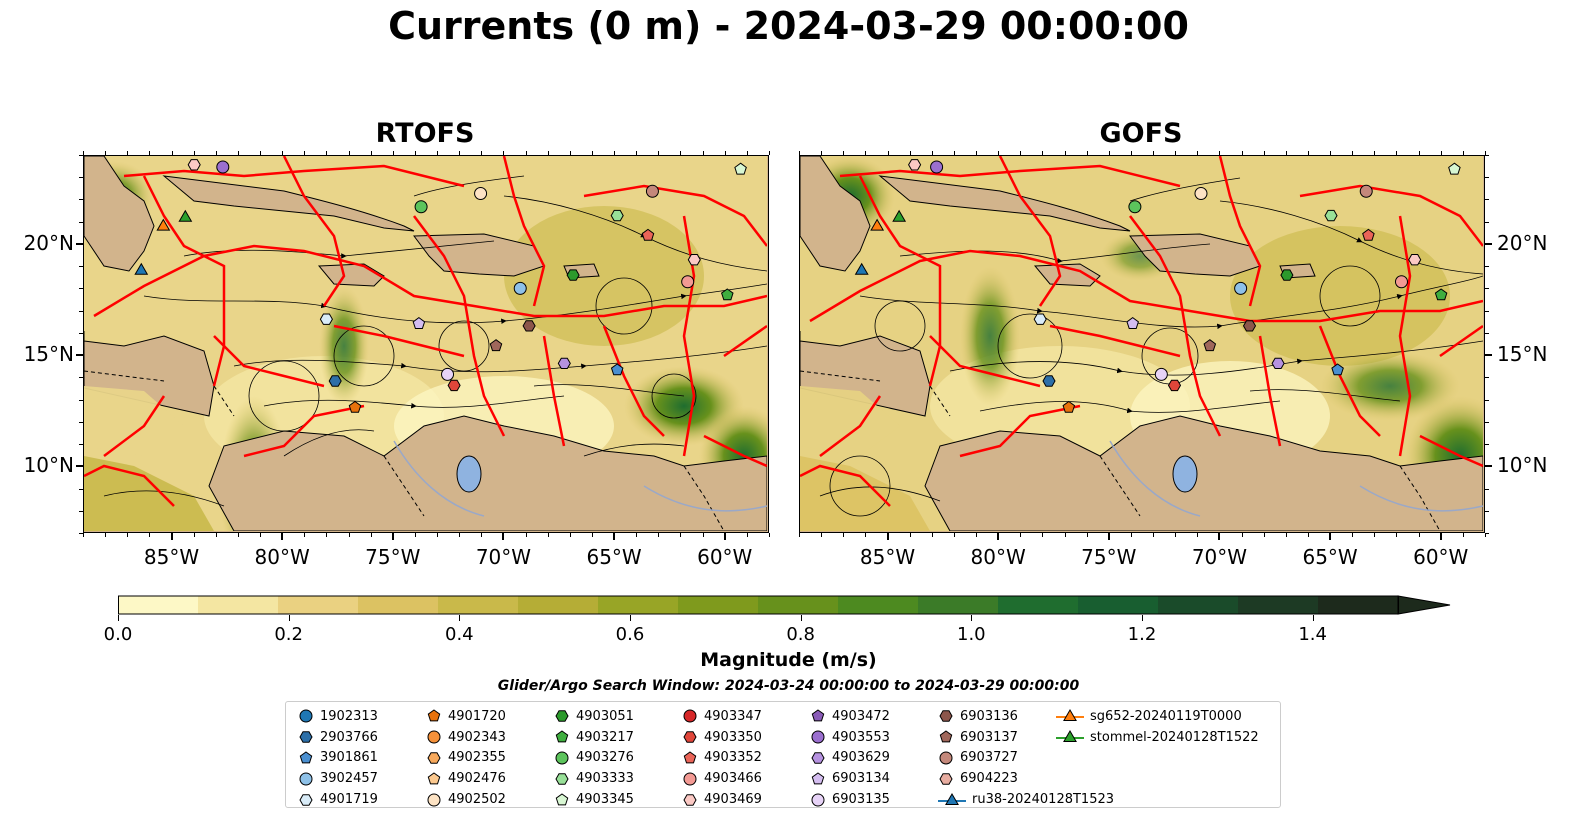 Image resolution: width=1577 pixels, height=827 pixels. I want to click on legend-entry: 6904223, so click(1026, 778).